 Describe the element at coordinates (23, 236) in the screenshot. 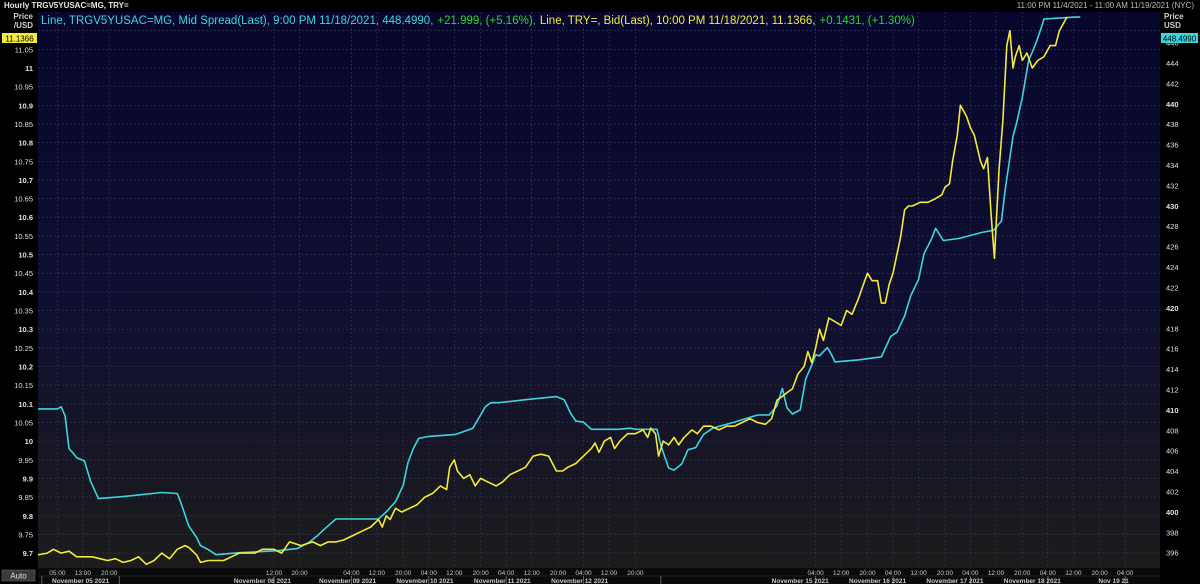

I see `left-tick-label: 10.55` at that location.